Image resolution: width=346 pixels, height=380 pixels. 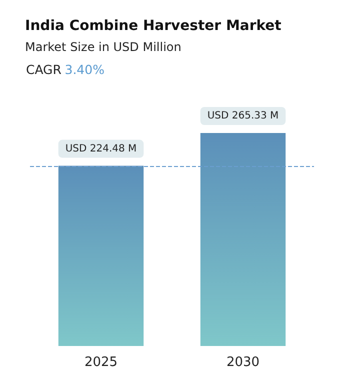 What do you see at coordinates (153, 26) in the screenshot?
I see `chart-title: India Combine Harvester Market` at bounding box center [153, 26].